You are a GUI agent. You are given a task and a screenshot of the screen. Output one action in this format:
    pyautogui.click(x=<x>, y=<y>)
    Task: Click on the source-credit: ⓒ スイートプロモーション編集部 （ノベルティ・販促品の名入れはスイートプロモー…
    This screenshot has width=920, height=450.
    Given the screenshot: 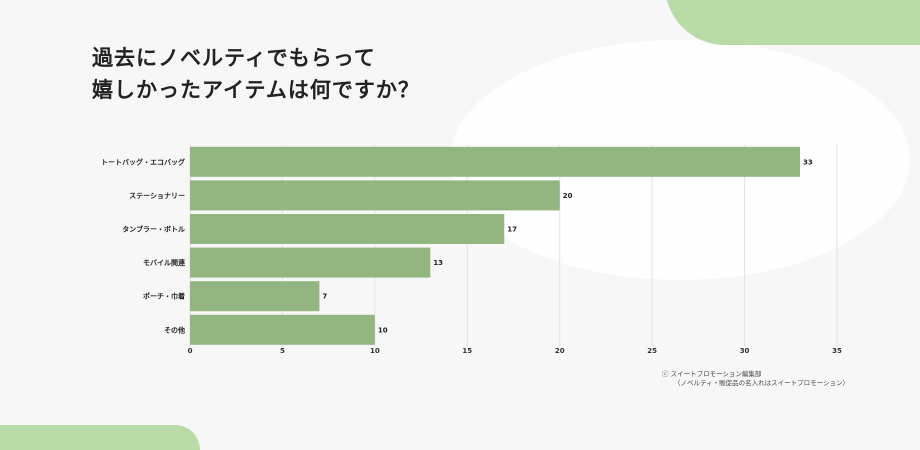 What is the action you would take?
    pyautogui.click(x=755, y=379)
    